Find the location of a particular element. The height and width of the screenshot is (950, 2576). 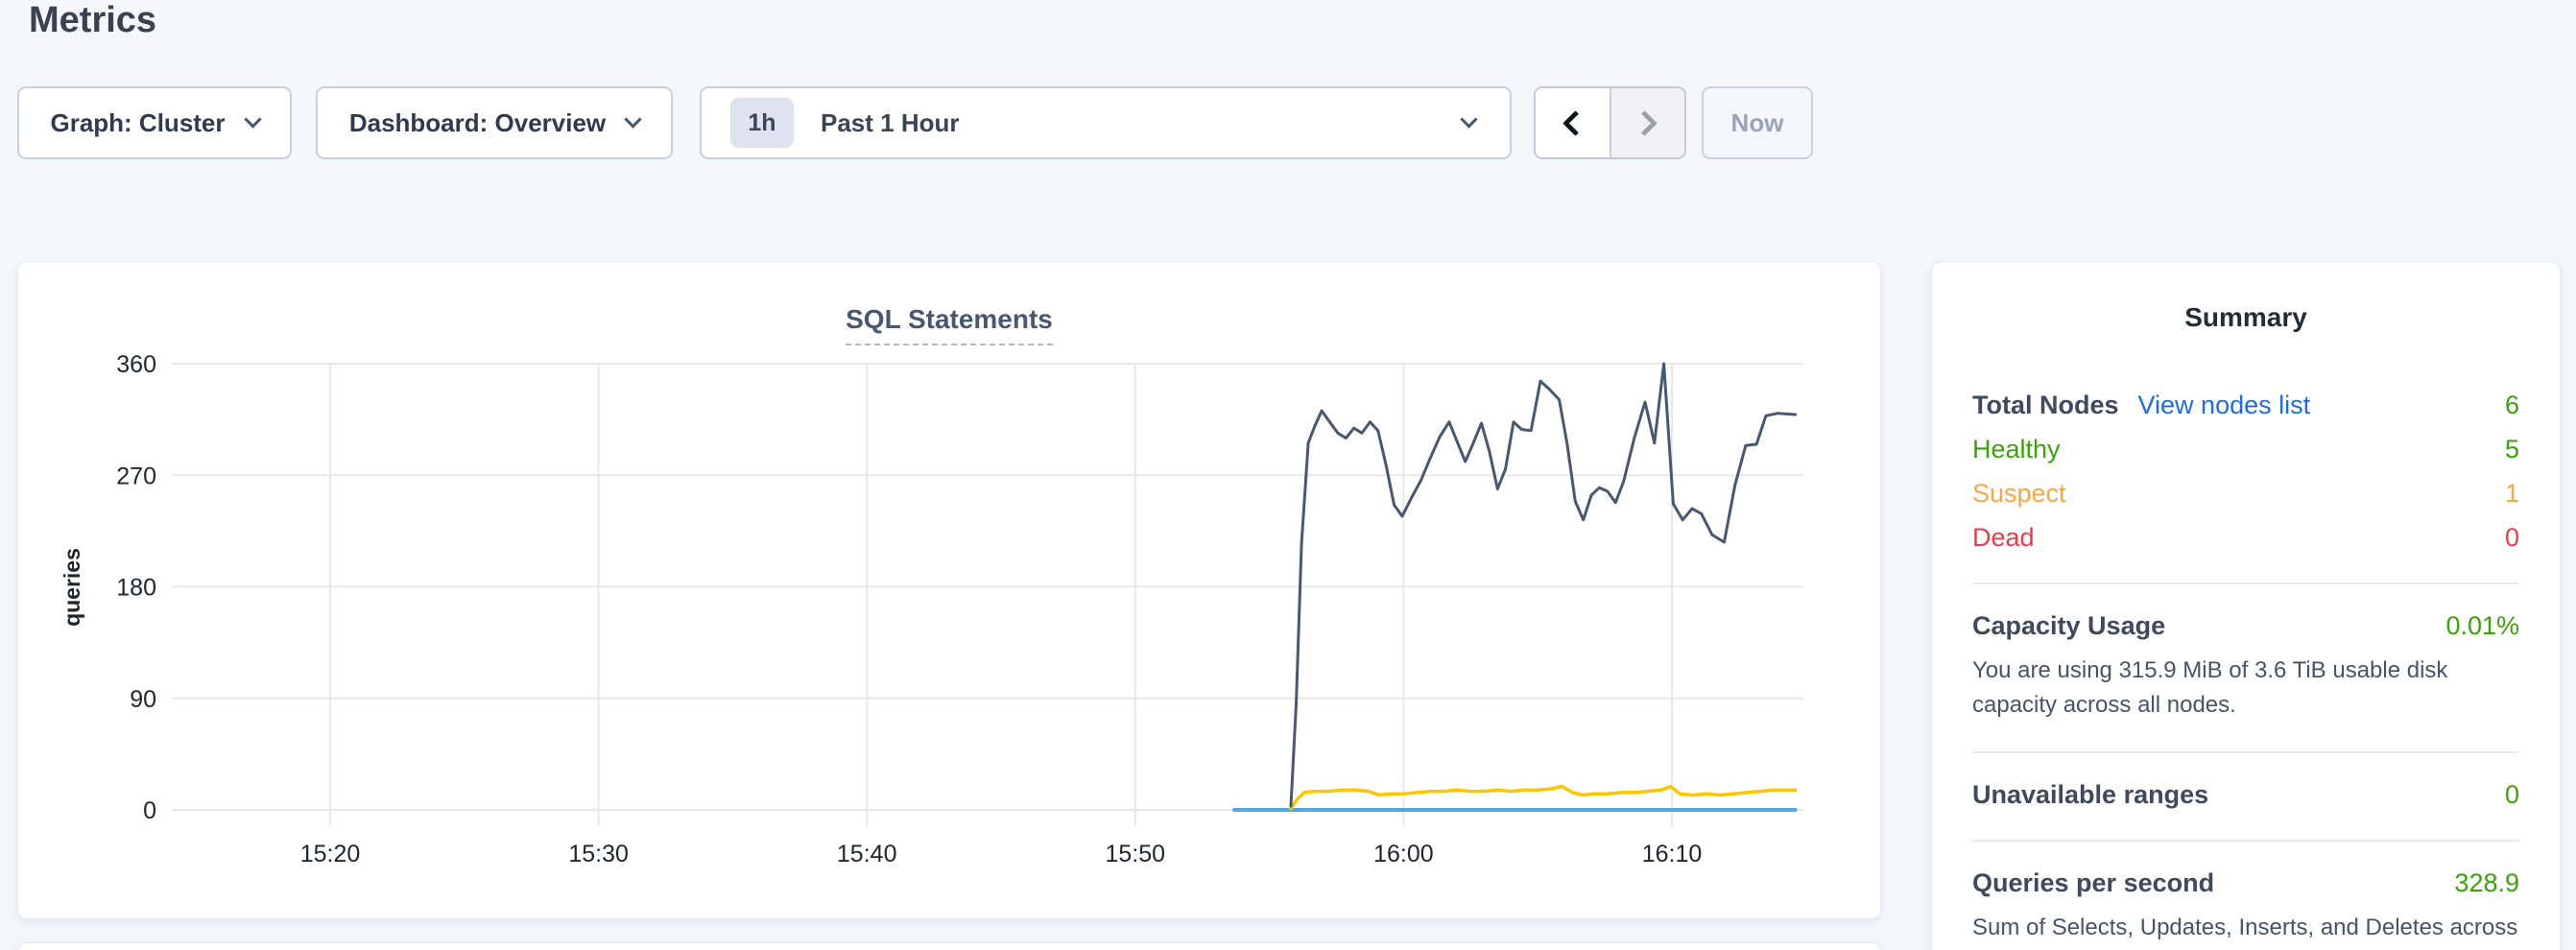

dashboard-dropdown-label: Dashboard: Overview is located at coordinates (477, 122).